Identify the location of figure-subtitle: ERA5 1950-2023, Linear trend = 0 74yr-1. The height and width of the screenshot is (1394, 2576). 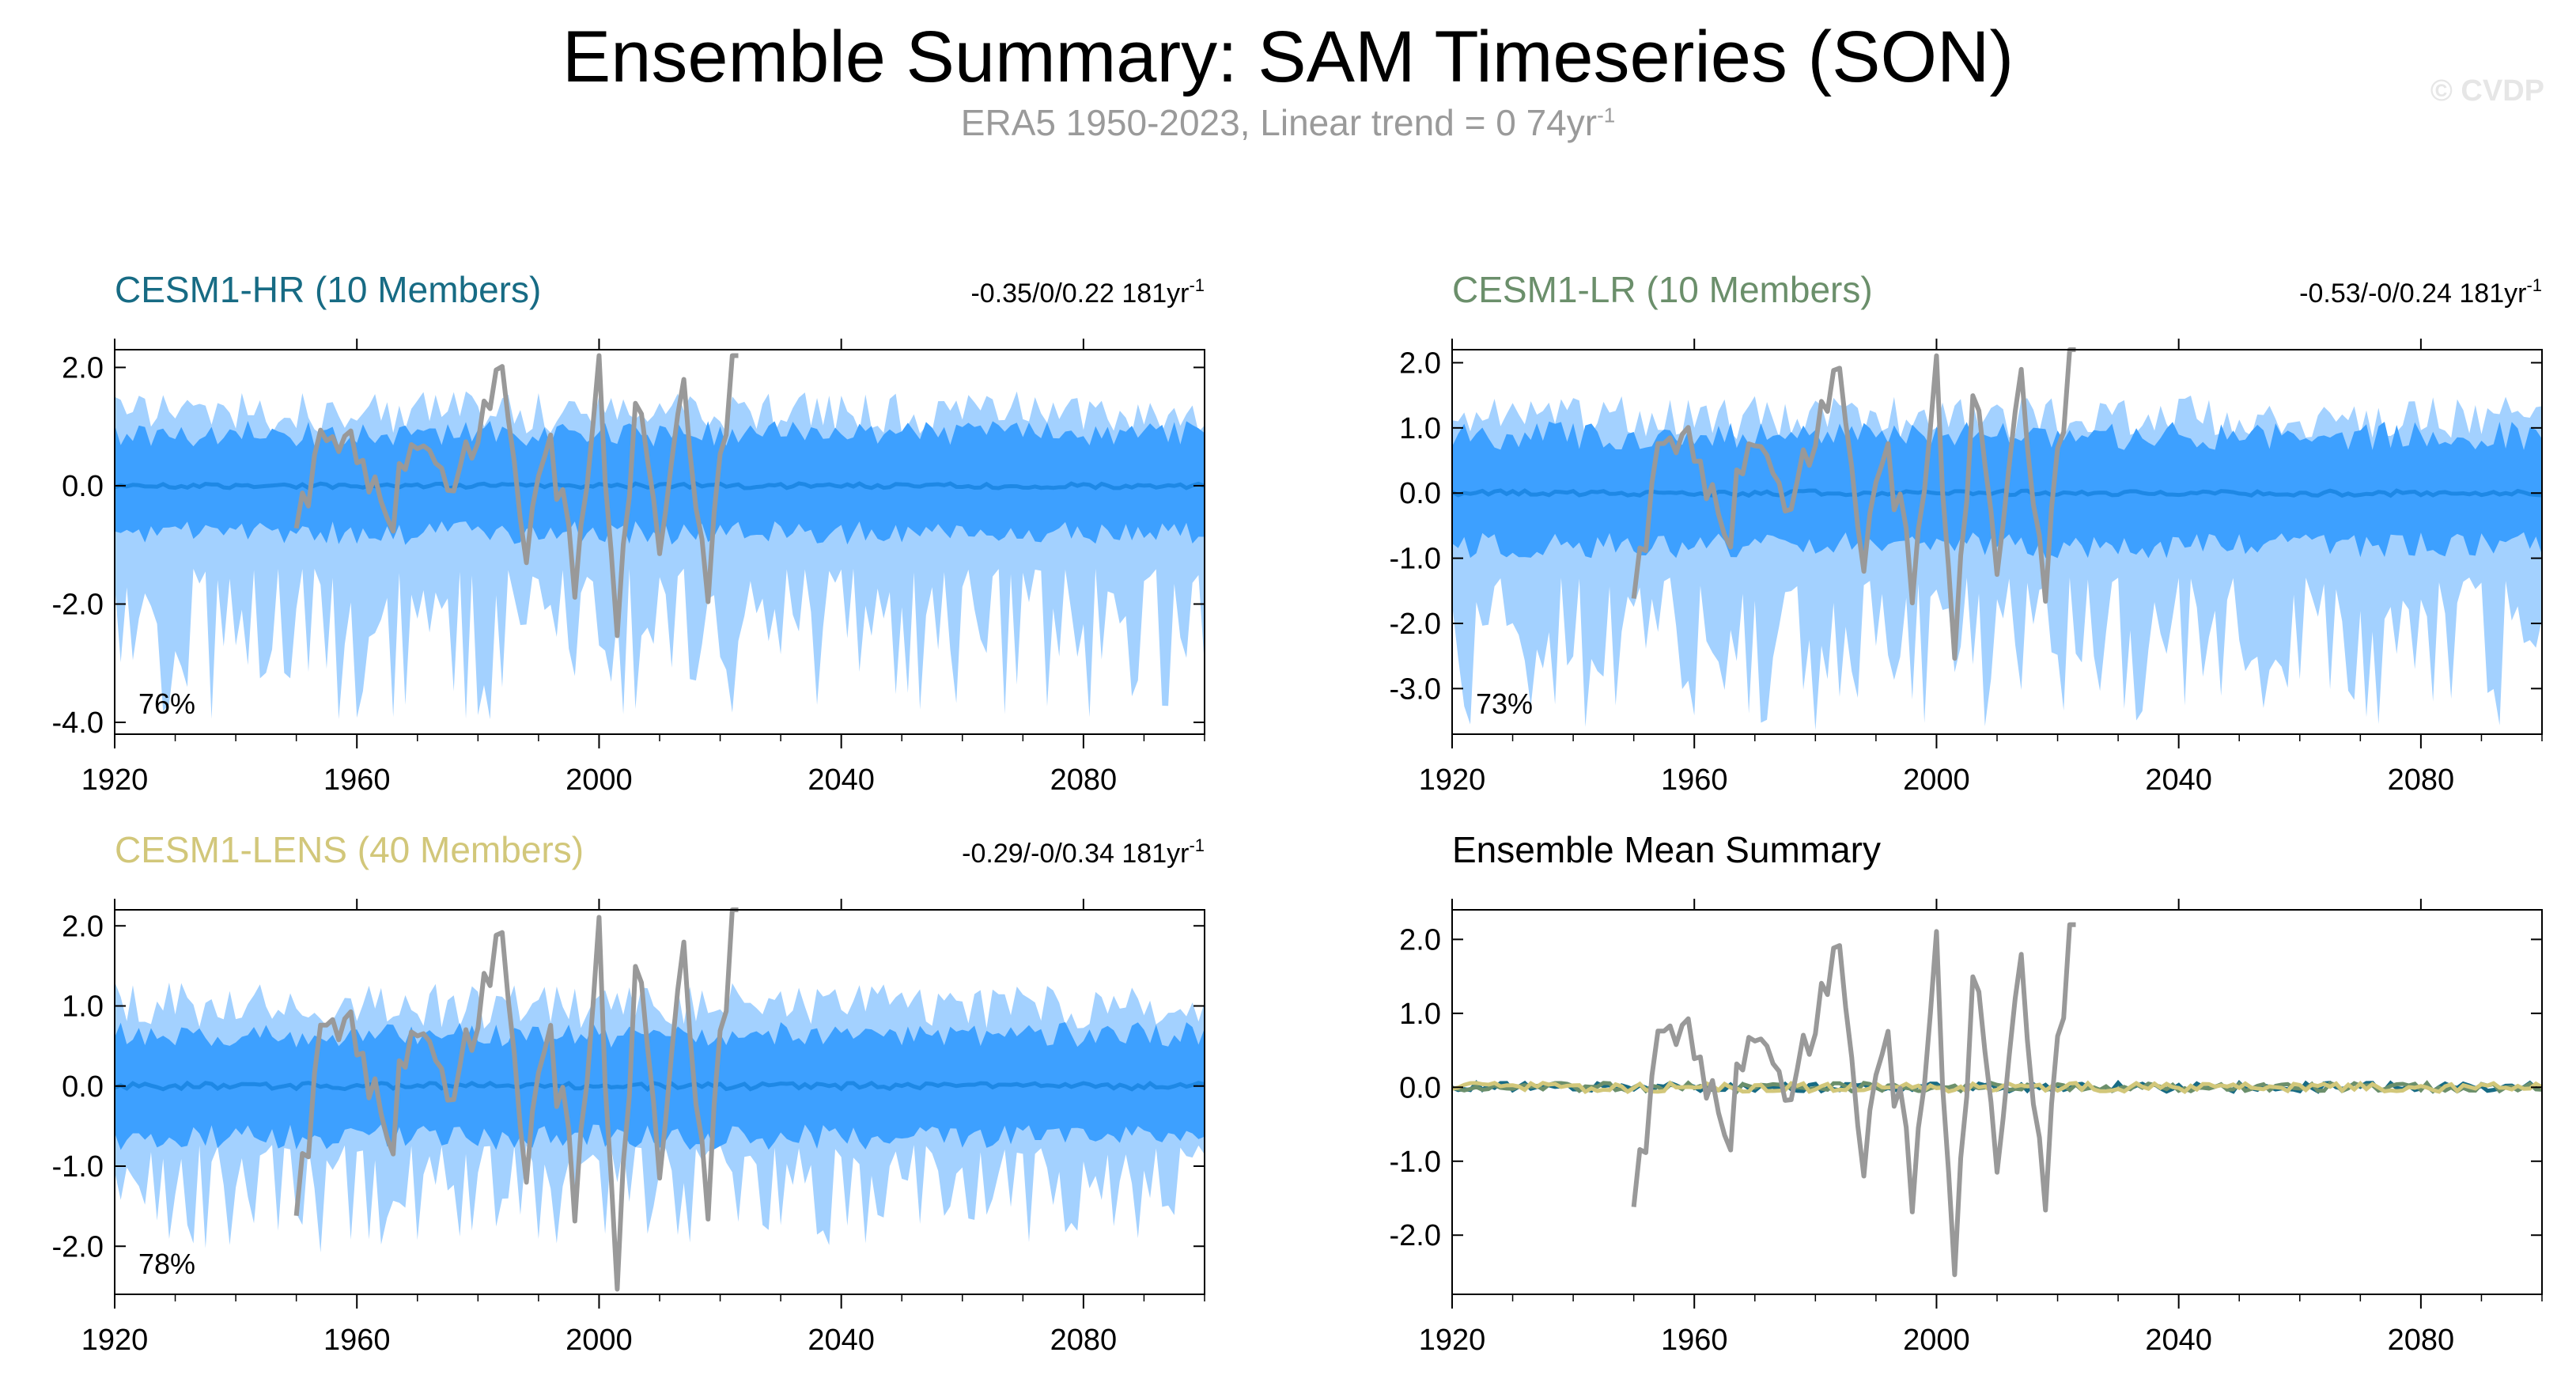
(1288, 122).